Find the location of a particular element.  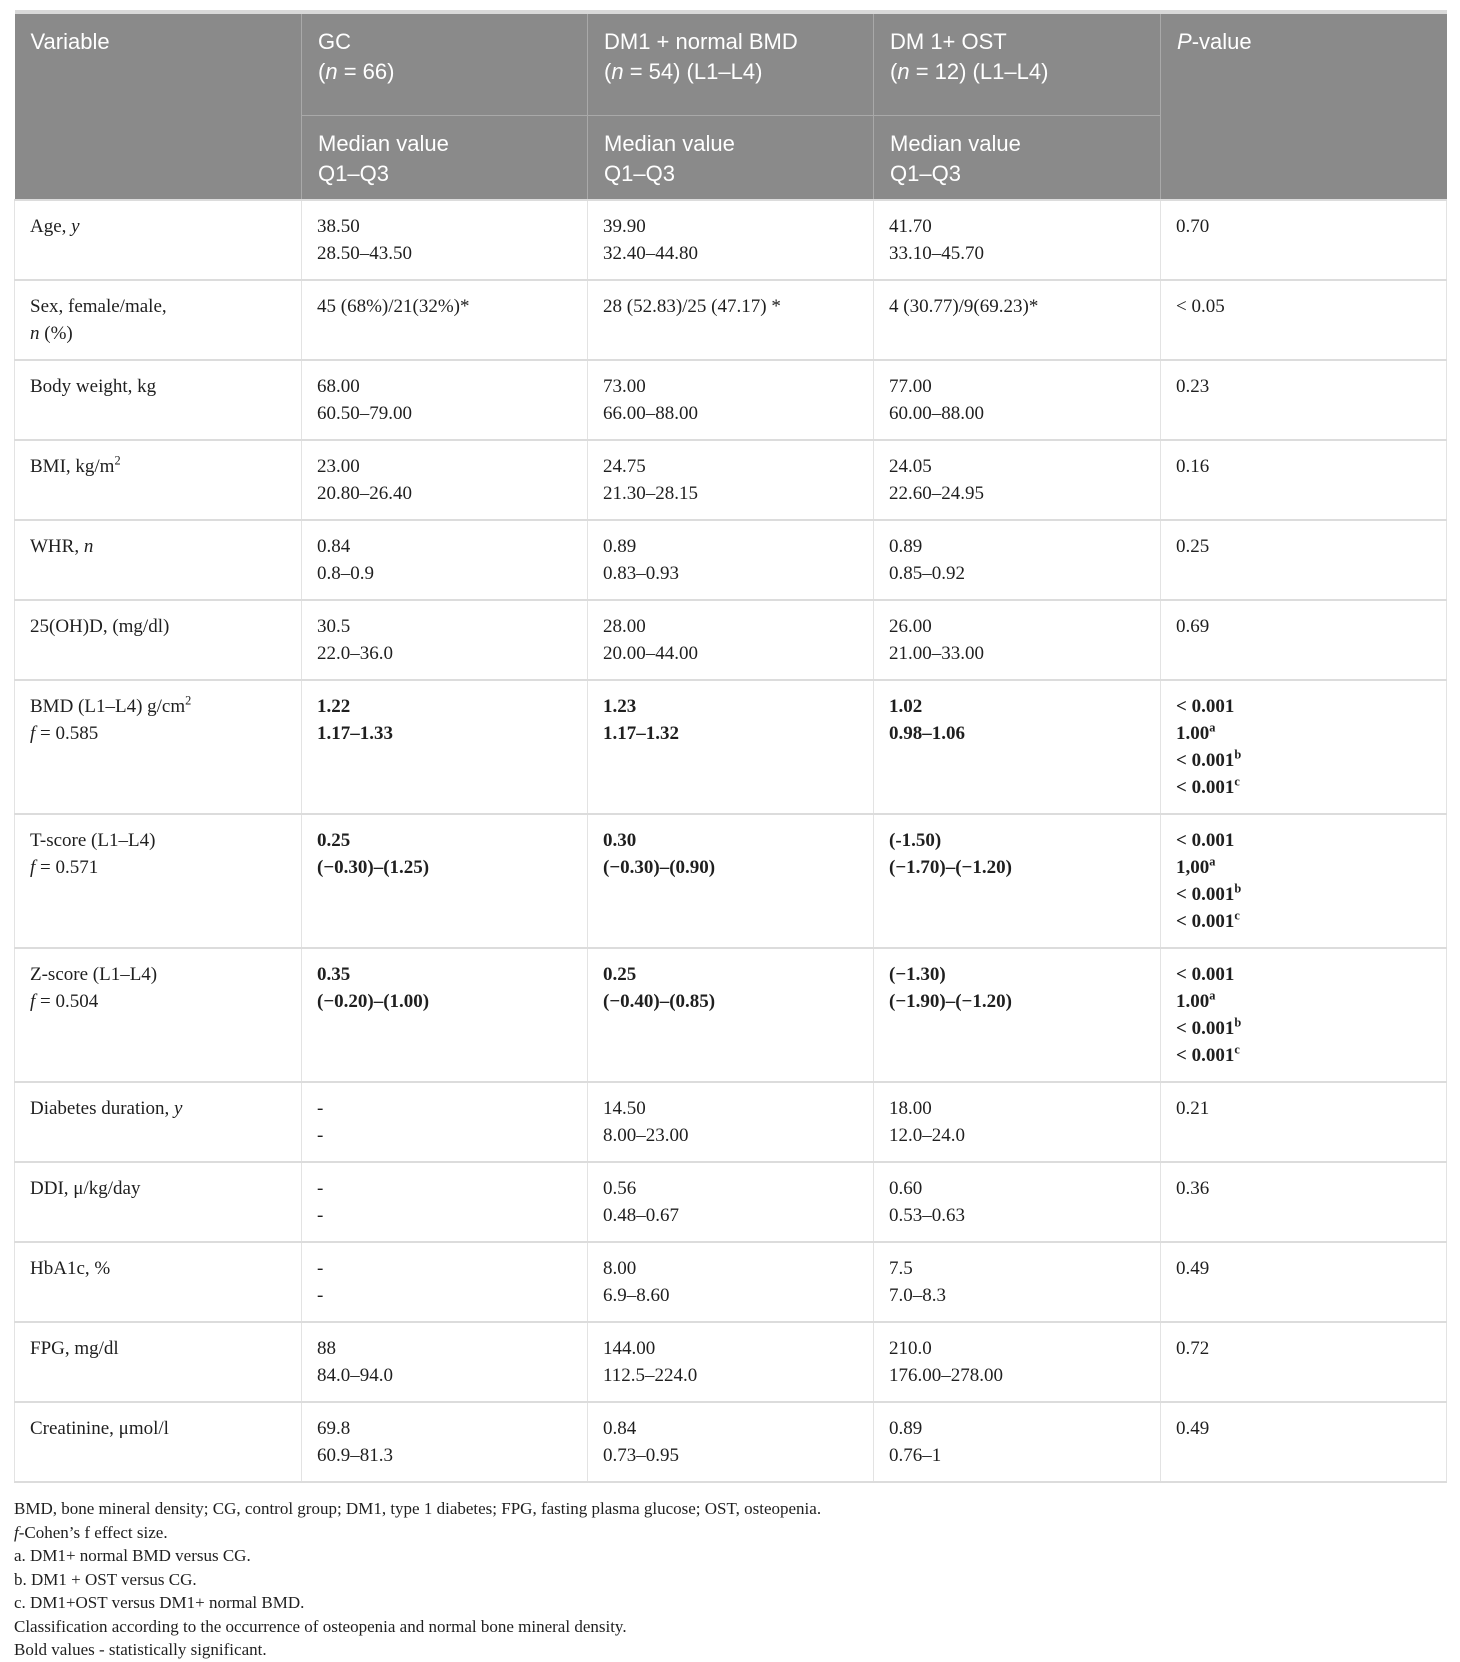

value-cell: 144.00 112.5–224.0 is located at coordinates (730, 1361).